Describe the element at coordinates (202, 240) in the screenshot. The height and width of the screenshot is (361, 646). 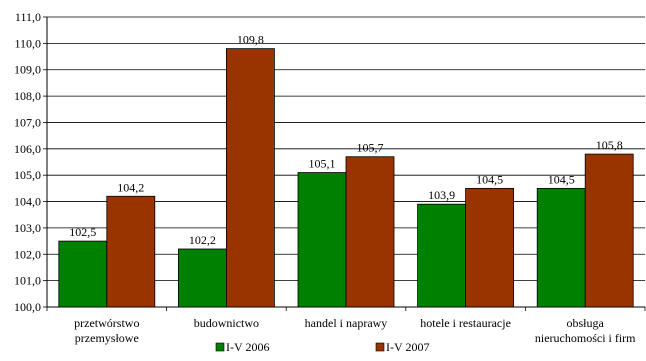
I see `data-label: 102,2` at that location.